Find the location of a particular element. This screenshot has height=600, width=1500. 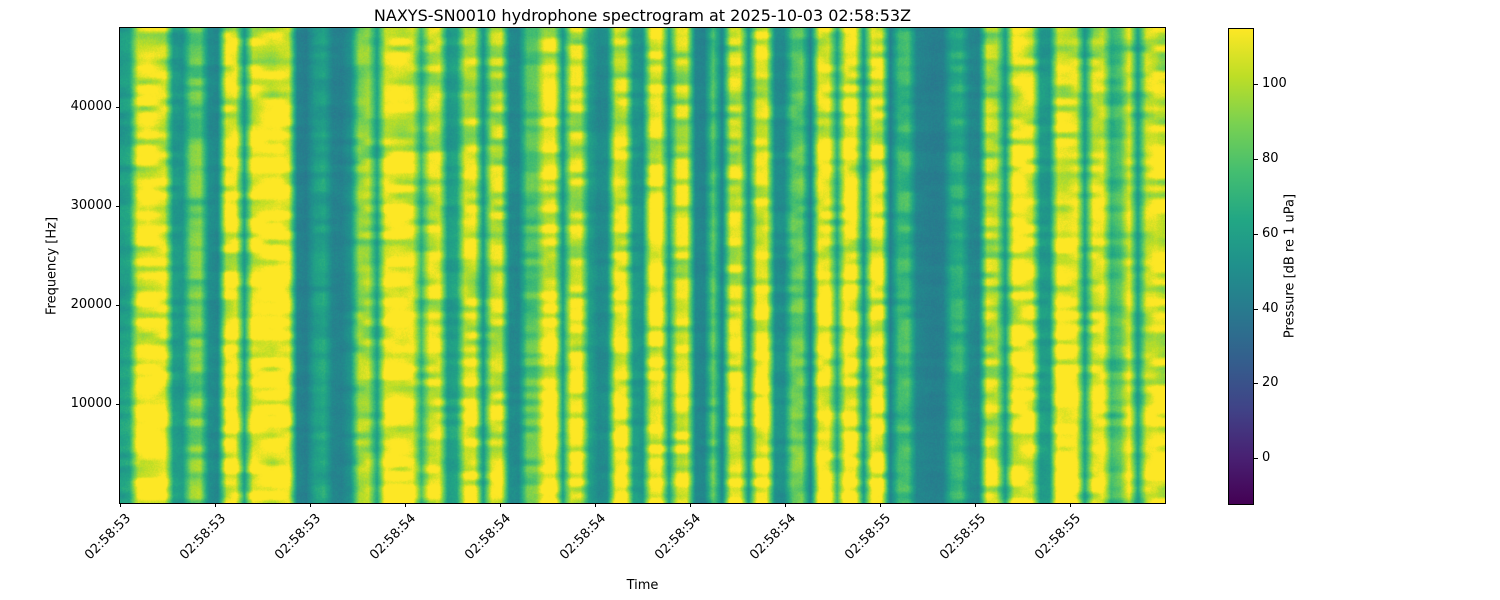

colorbar is located at coordinates (1241, 266).